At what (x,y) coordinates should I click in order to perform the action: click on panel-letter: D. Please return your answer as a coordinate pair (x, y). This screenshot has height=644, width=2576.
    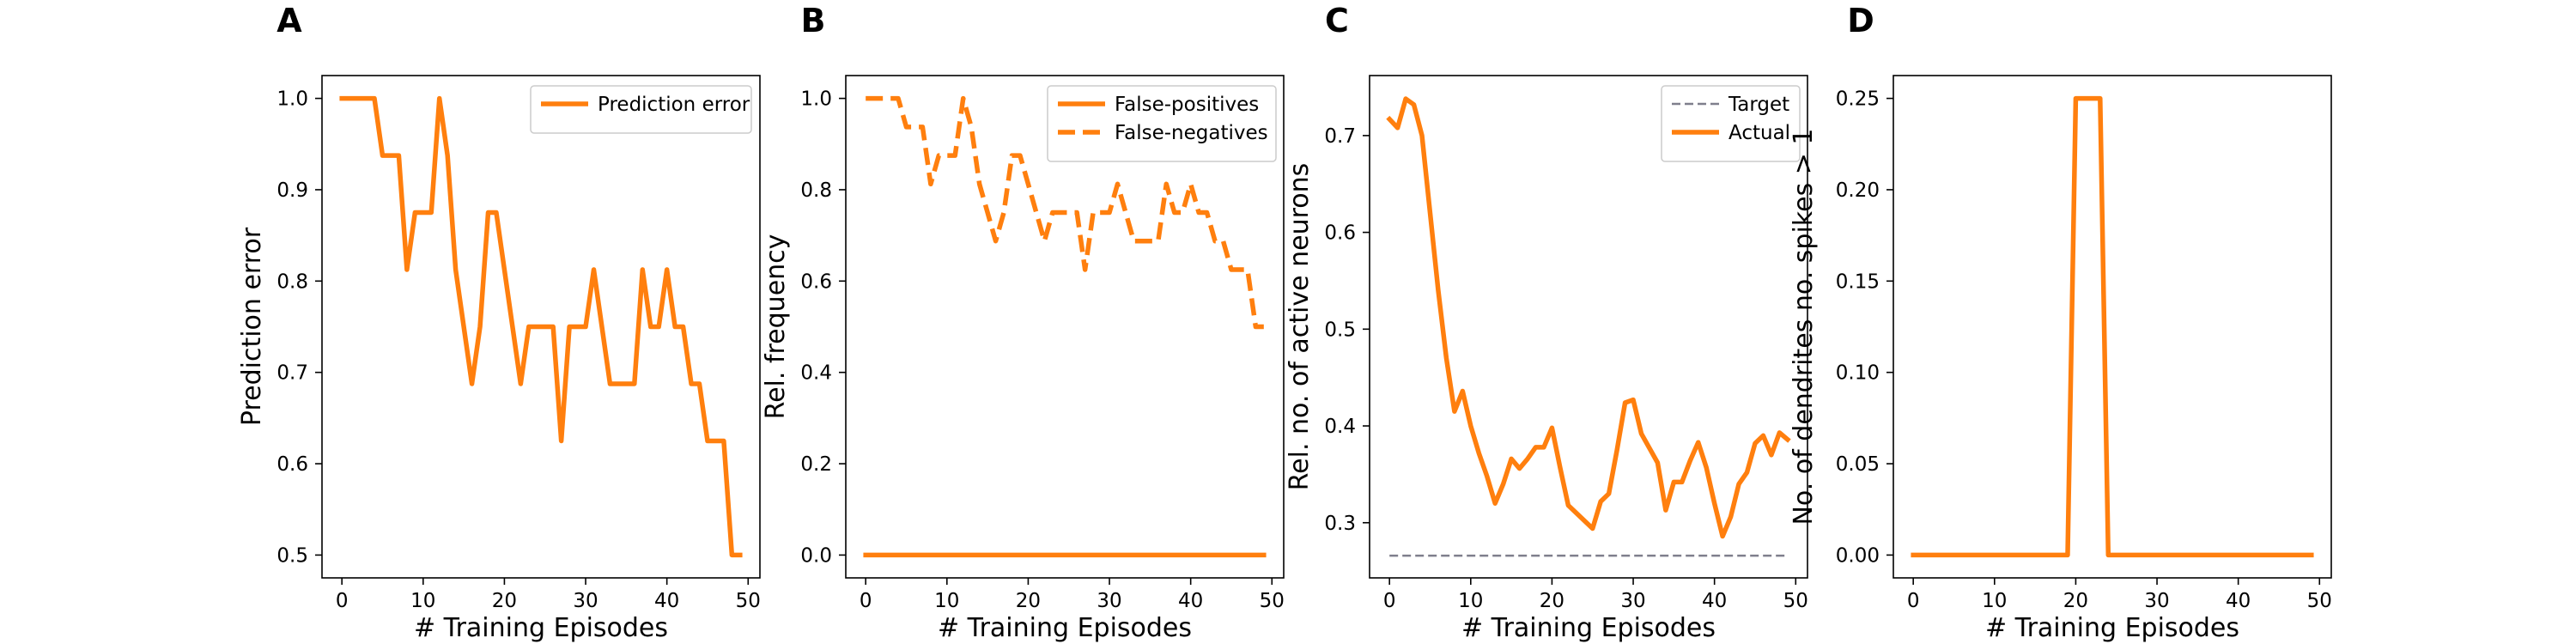
    Looking at the image, I should click on (1860, 21).